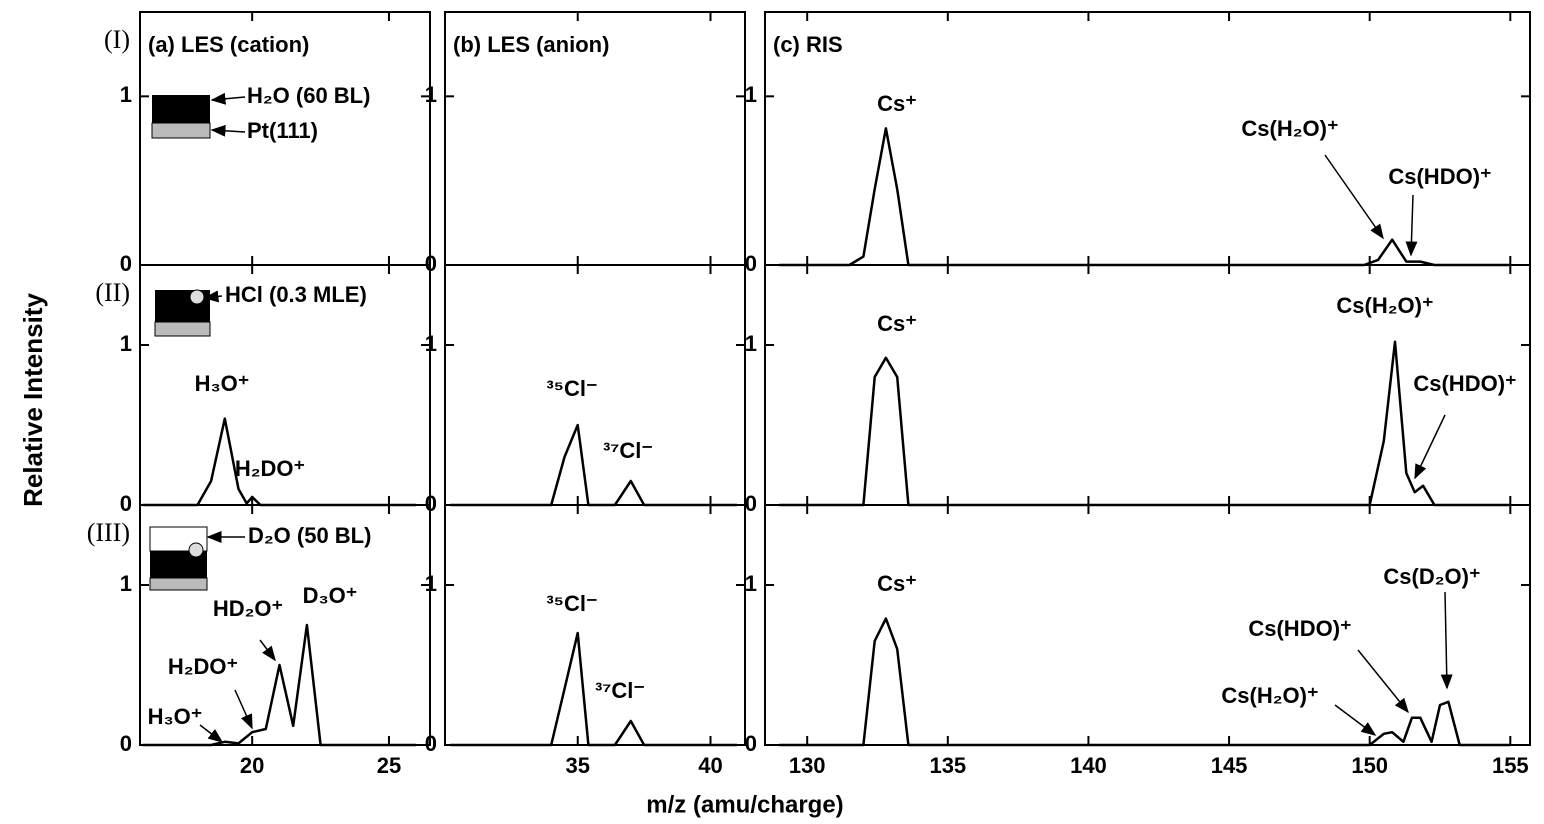 This screenshot has width=1544, height=824. What do you see at coordinates (296, 294) in the screenshot?
I see `peak-annotation: HCl (0.3 MLE)` at bounding box center [296, 294].